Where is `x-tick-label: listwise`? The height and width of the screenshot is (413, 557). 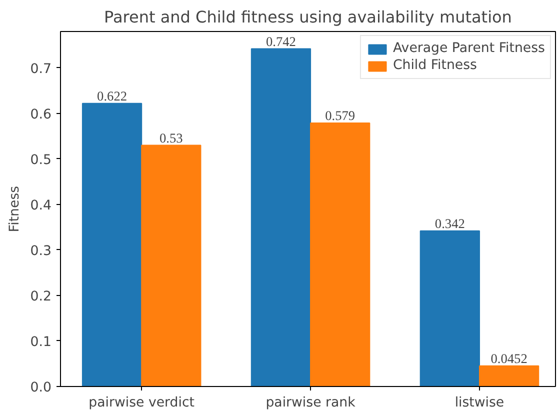
x-tick-label: listwise is located at coordinates (479, 403).